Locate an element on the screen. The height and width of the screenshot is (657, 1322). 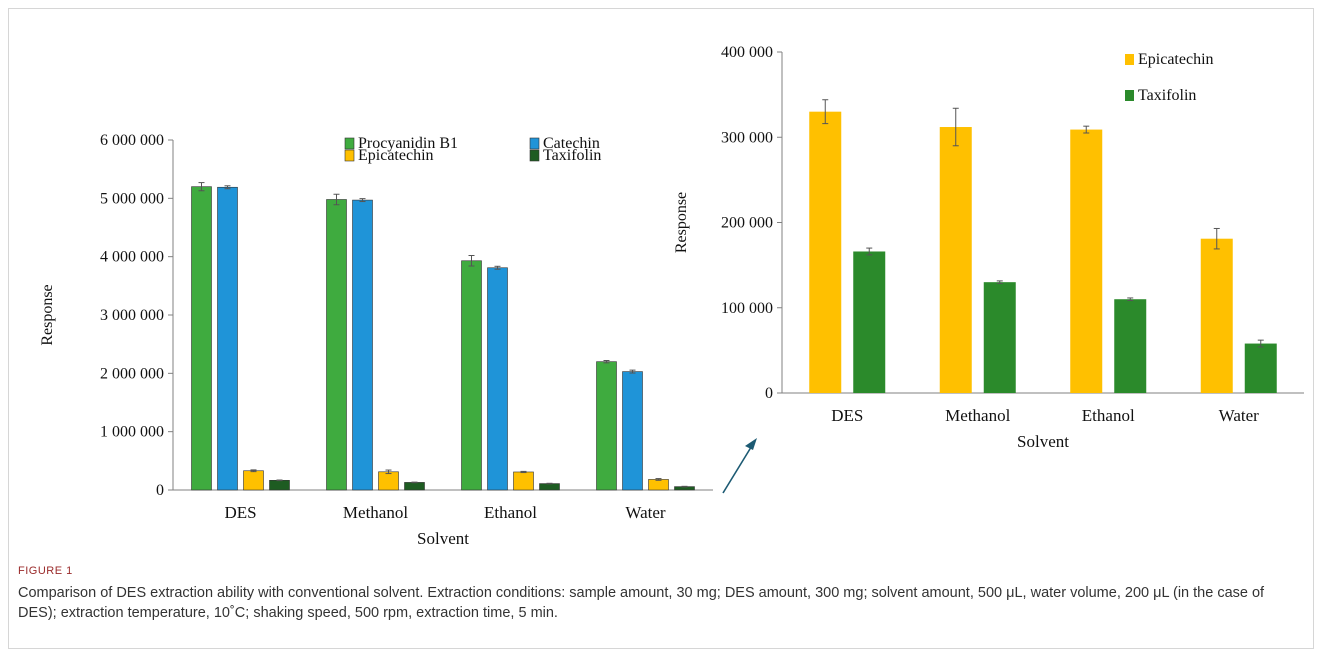
figure-label: FIGURE 1 is located at coordinates (45, 571).